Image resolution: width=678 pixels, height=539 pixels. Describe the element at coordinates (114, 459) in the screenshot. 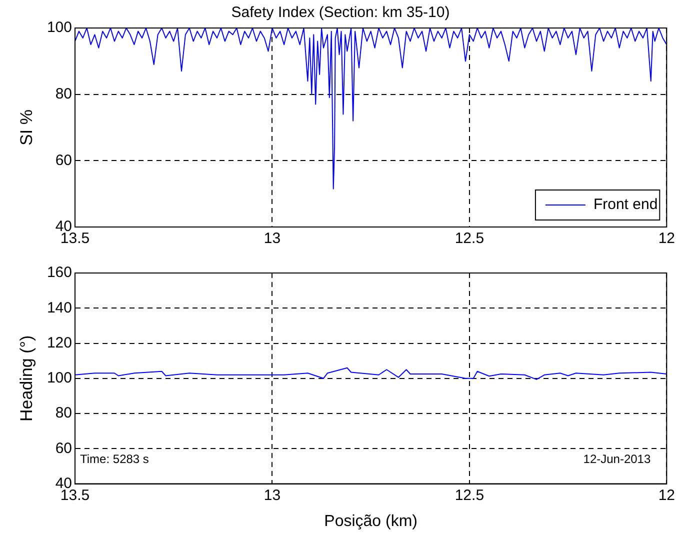

I see `annotation: Time: 5283 s` at that location.